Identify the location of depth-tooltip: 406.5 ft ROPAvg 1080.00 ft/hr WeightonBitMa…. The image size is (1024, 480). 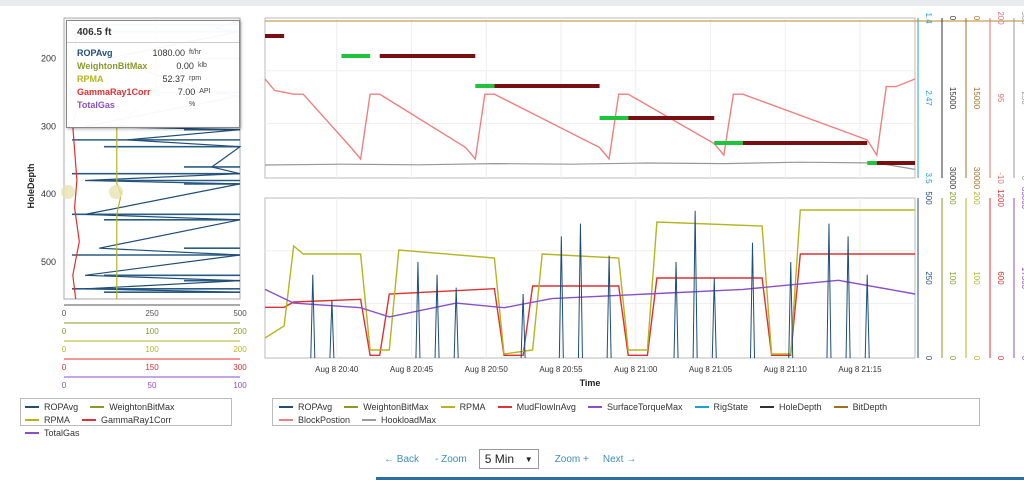
(153, 74).